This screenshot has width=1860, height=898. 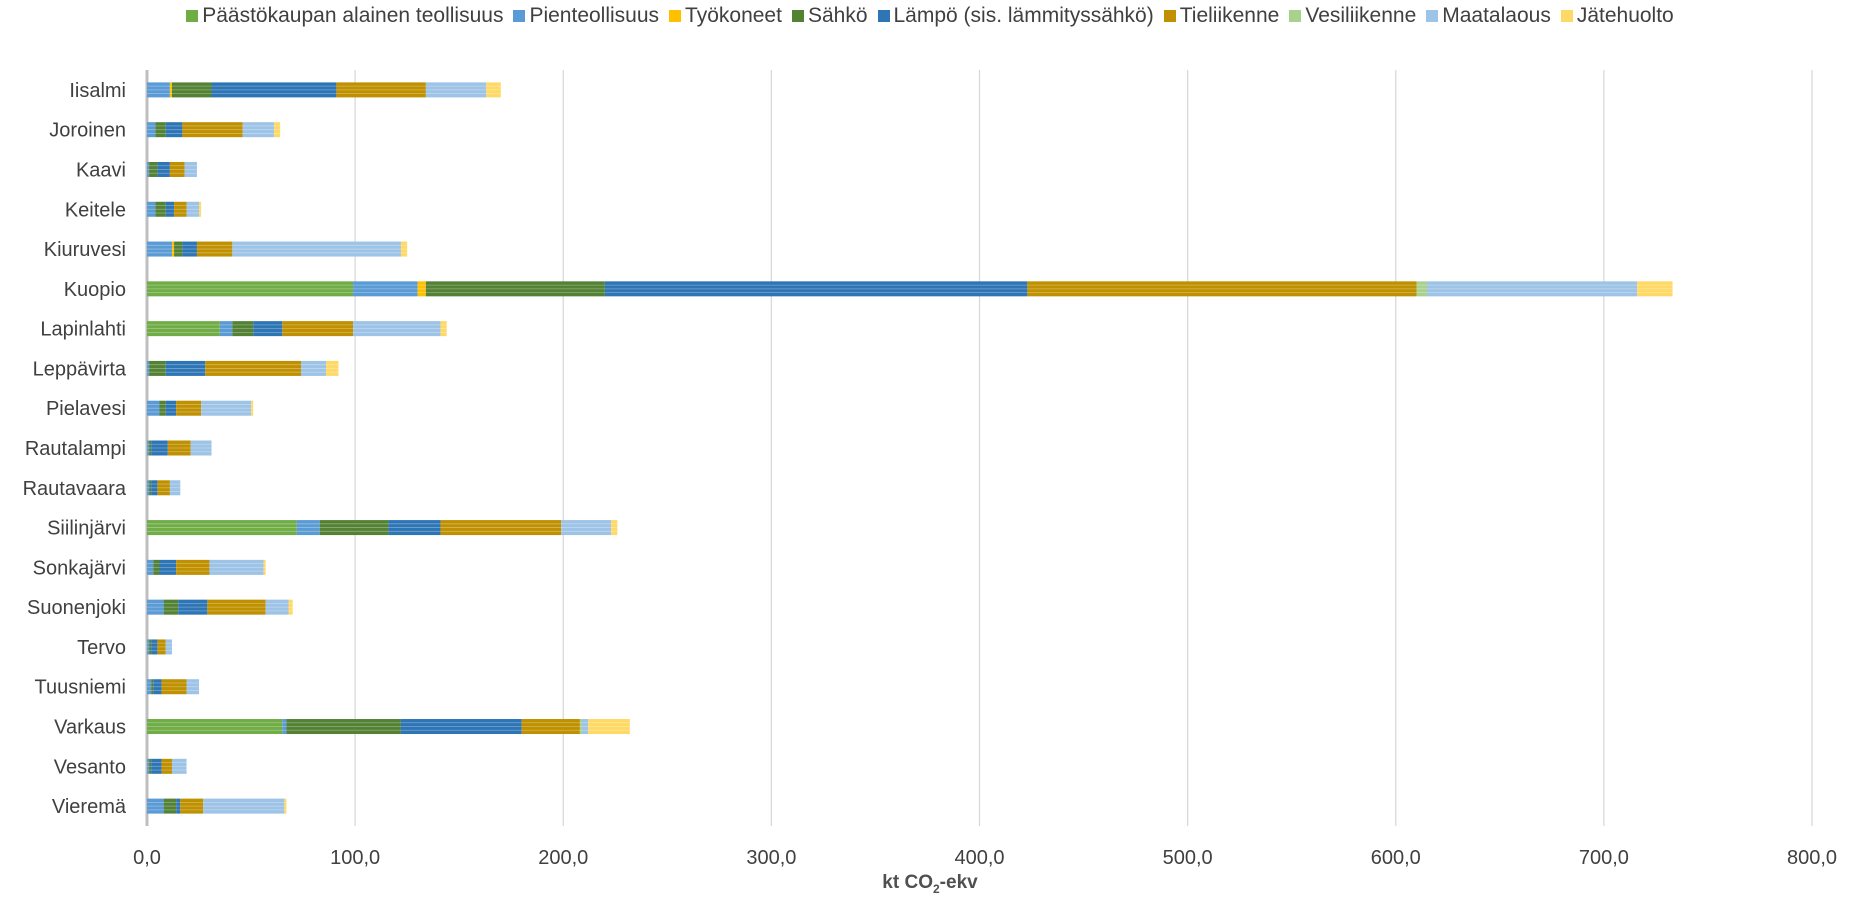 What do you see at coordinates (101, 648) in the screenshot?
I see `category-label: Tervo` at bounding box center [101, 648].